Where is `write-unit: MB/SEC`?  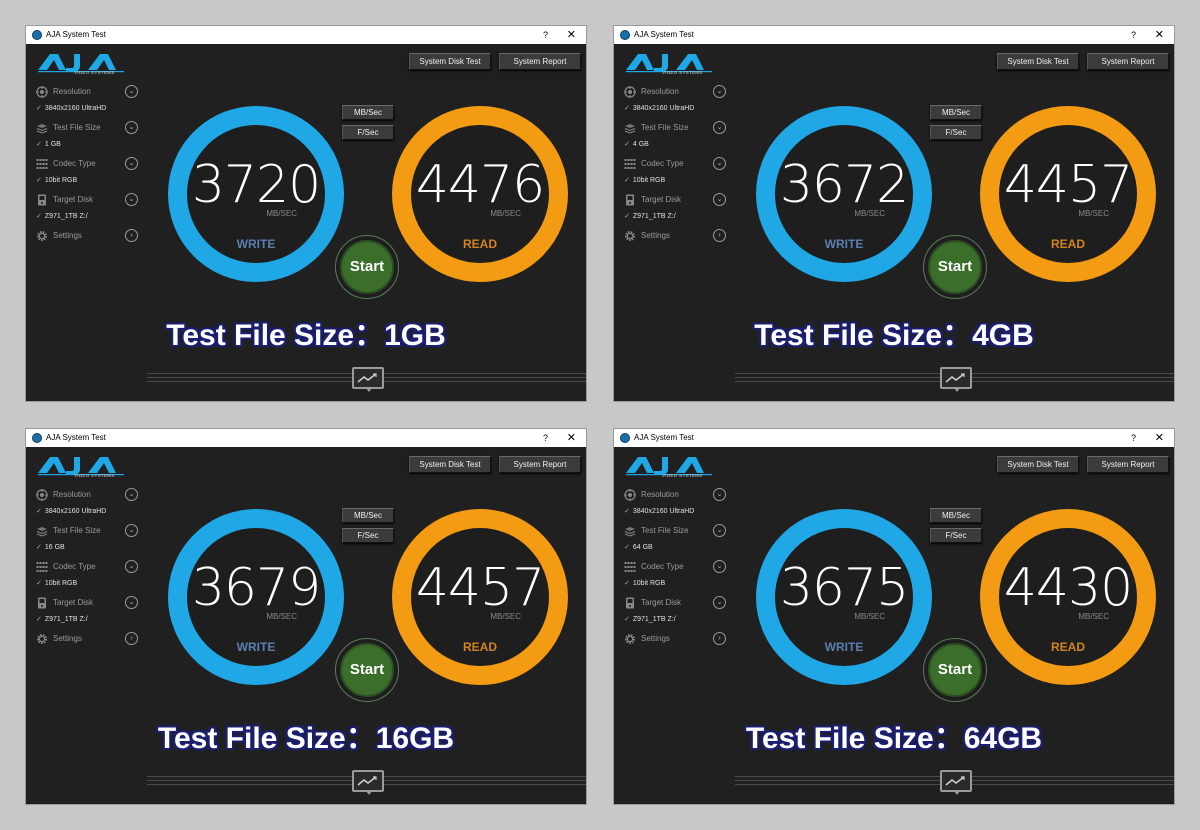 write-unit: MB/SEC is located at coordinates (869, 616).